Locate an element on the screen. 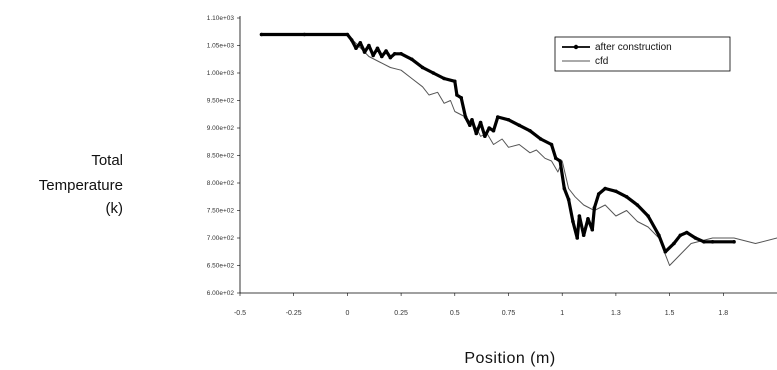 Image resolution: width=777 pixels, height=370 pixels. y-tick-label: 8.50e+02 is located at coordinates (221, 156).